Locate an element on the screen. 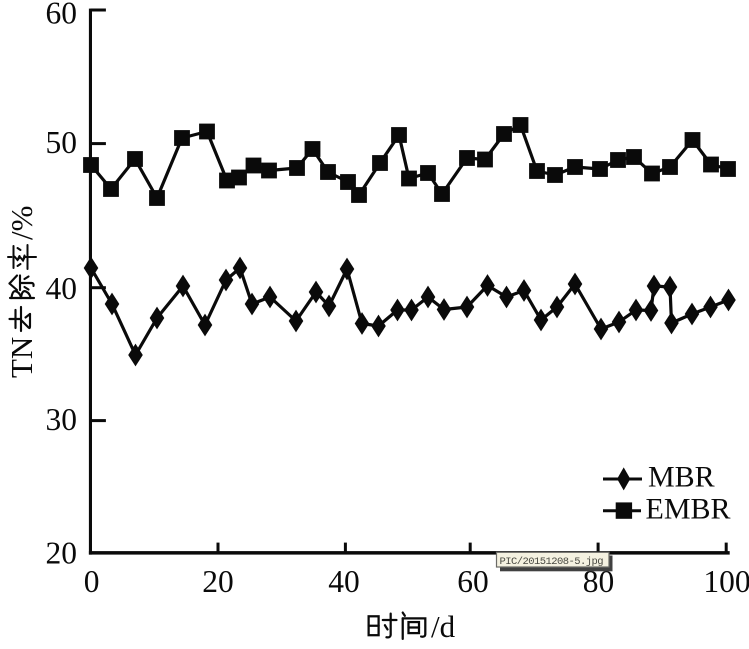  svg-text: PIC/20151208-5.jpg is located at coordinates (552, 562).